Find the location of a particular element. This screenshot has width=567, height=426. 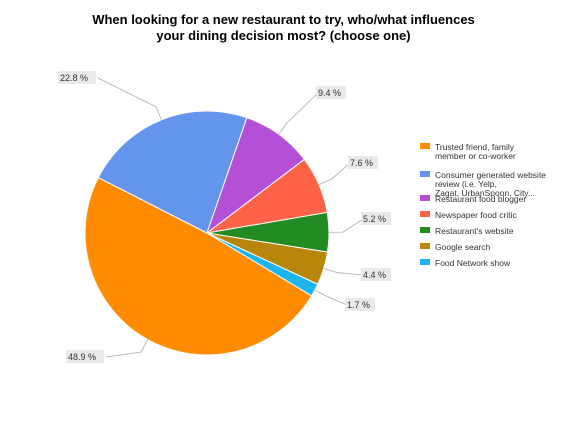

data-label: 7.6 % is located at coordinates (361, 163).